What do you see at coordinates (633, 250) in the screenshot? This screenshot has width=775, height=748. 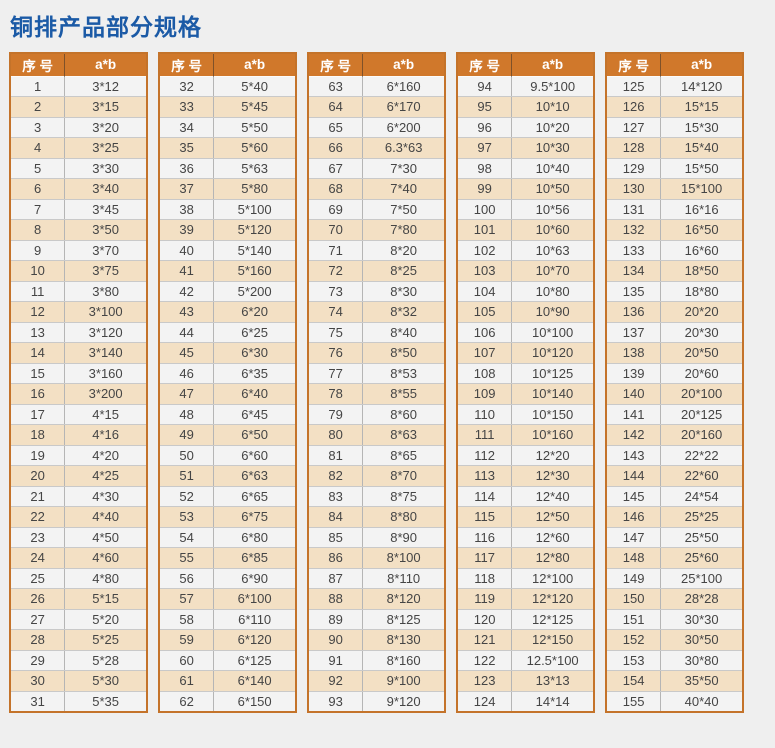 I see `serial-cell: 133` at bounding box center [633, 250].